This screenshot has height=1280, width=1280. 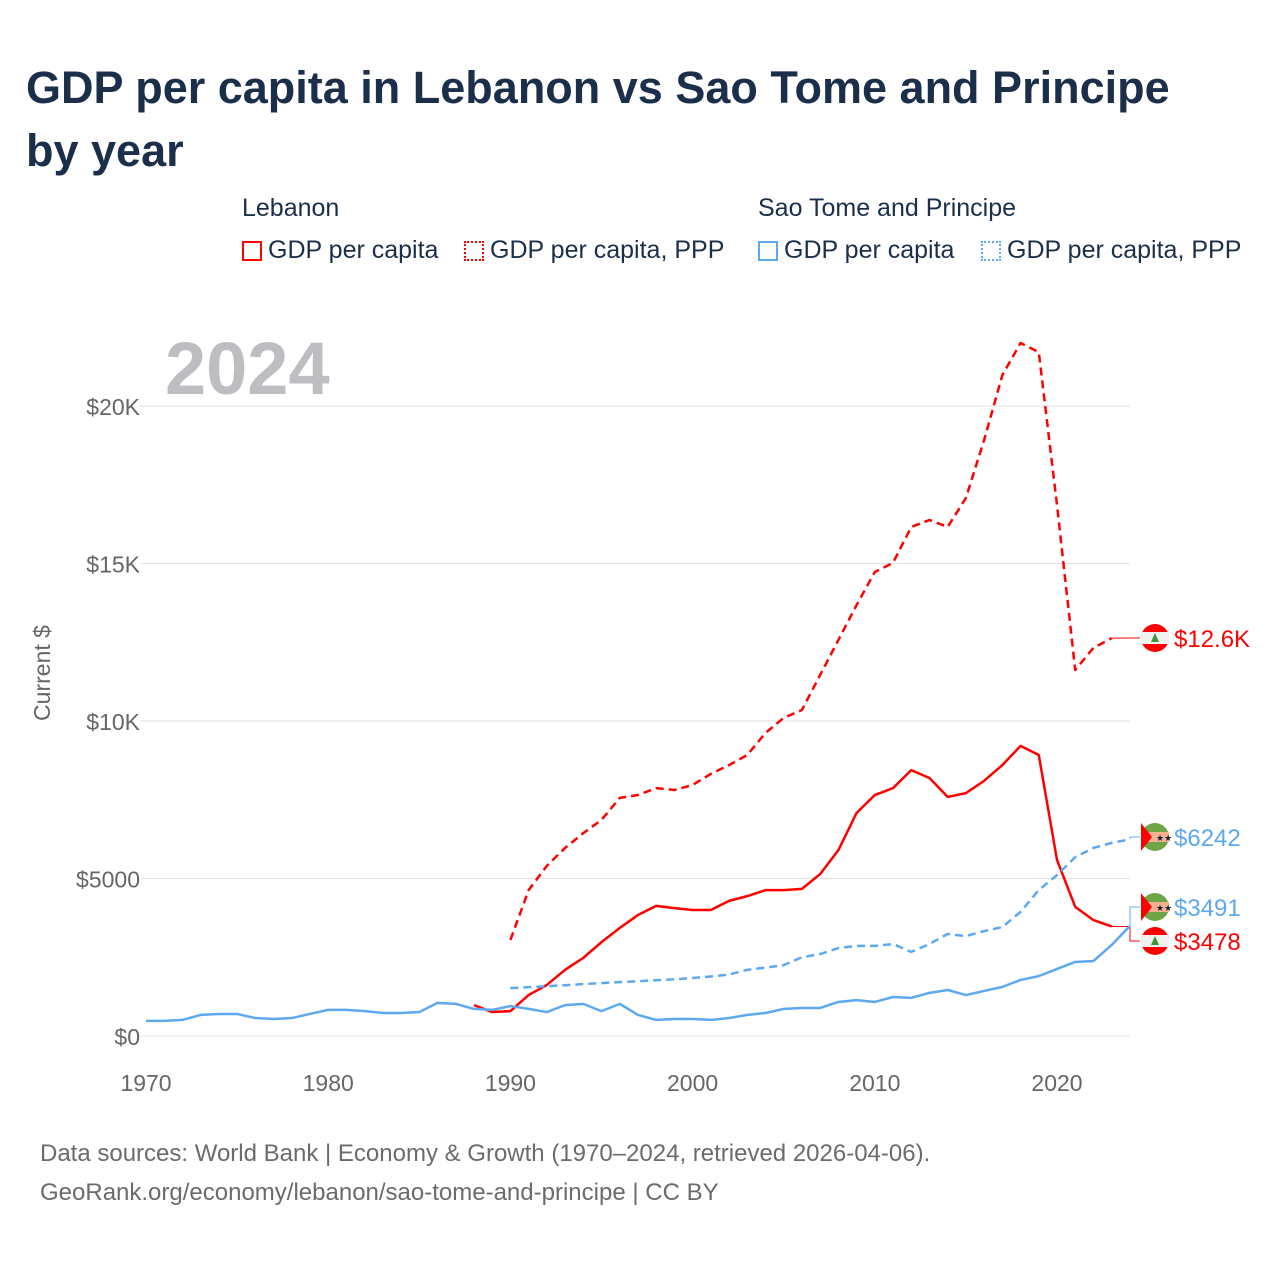 What do you see at coordinates (887, 208) in the screenshot?
I see `legend-group-stp: Sao Tome and Principe` at bounding box center [887, 208].